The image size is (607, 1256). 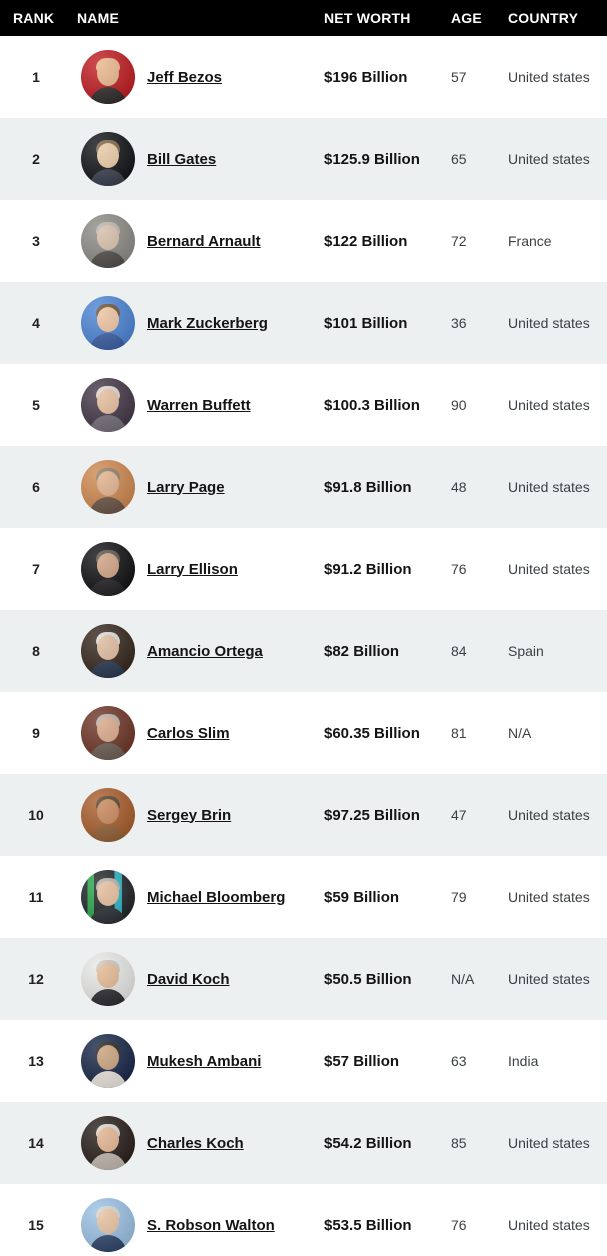 What do you see at coordinates (372, 405) in the screenshot?
I see `net-worth-cell: $100.3 Billion` at bounding box center [372, 405].